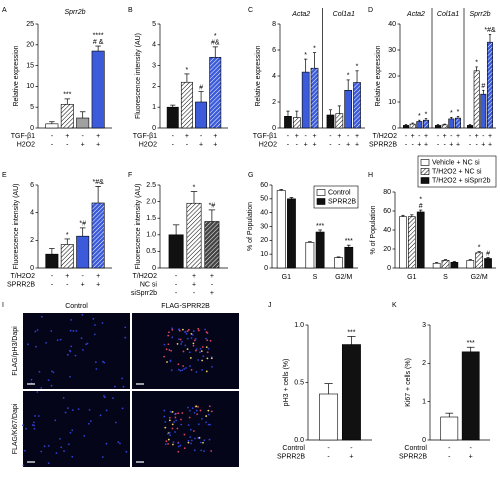  I want to click on column-label: Control, so click(76, 306).